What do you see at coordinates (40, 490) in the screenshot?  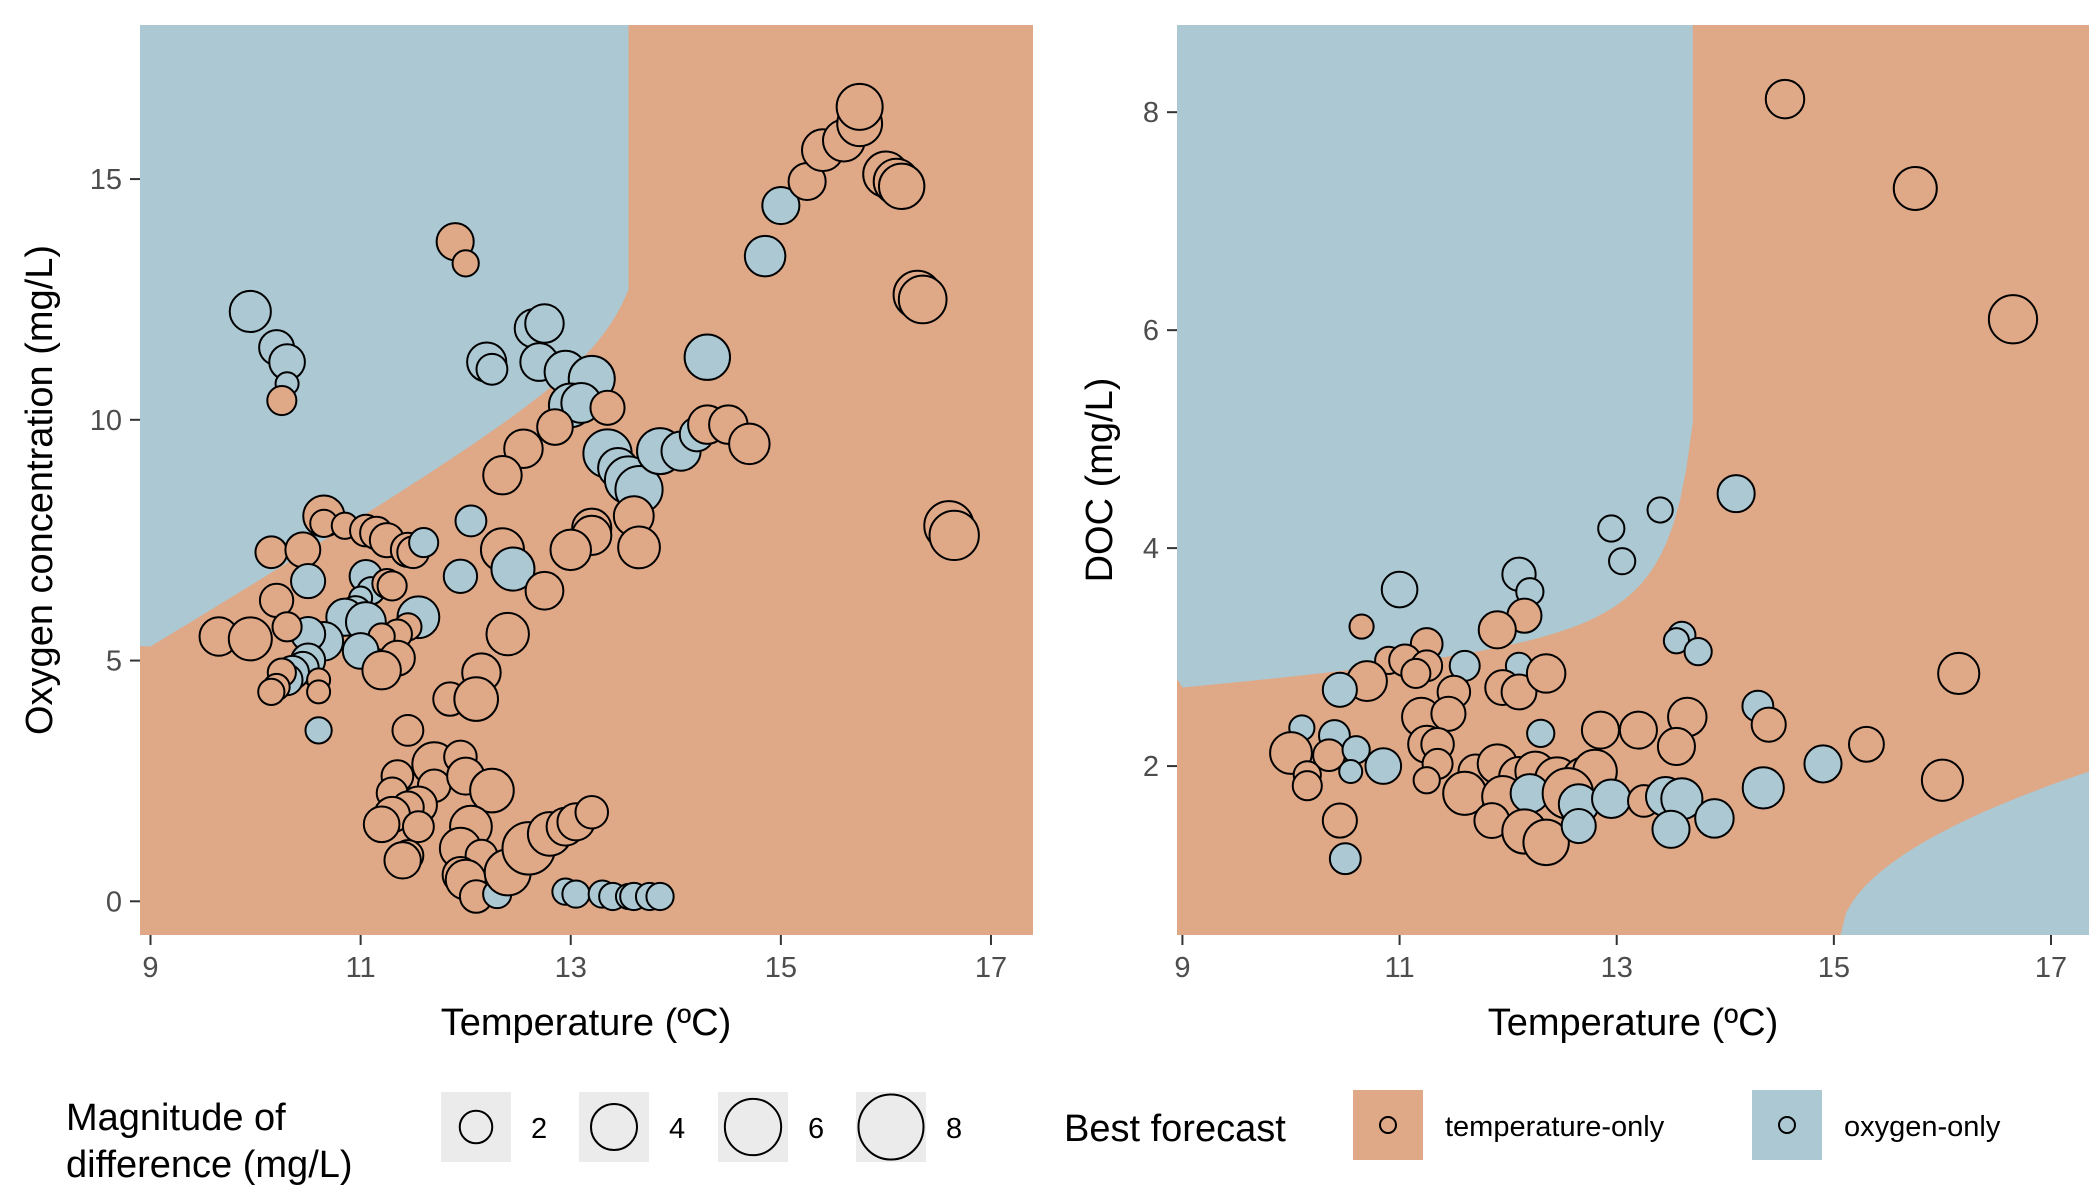 I see `left-y-axis-title: Oxygen concentration (mg/L)` at bounding box center [40, 490].